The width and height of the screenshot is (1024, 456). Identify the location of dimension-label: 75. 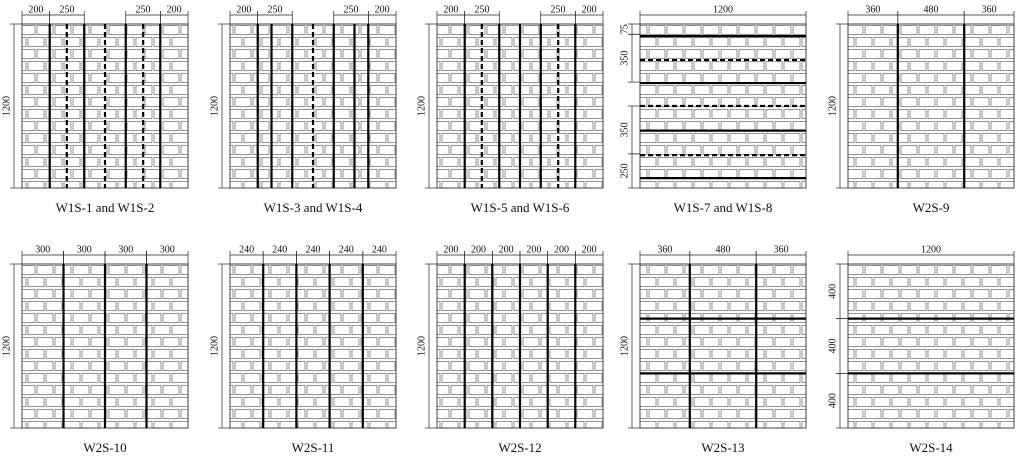
(624, 29).